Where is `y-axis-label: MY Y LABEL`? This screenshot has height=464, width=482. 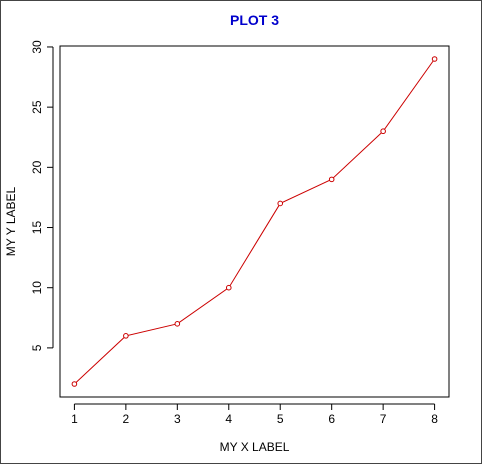
y-axis-label: MY Y LABEL is located at coordinates (11, 221).